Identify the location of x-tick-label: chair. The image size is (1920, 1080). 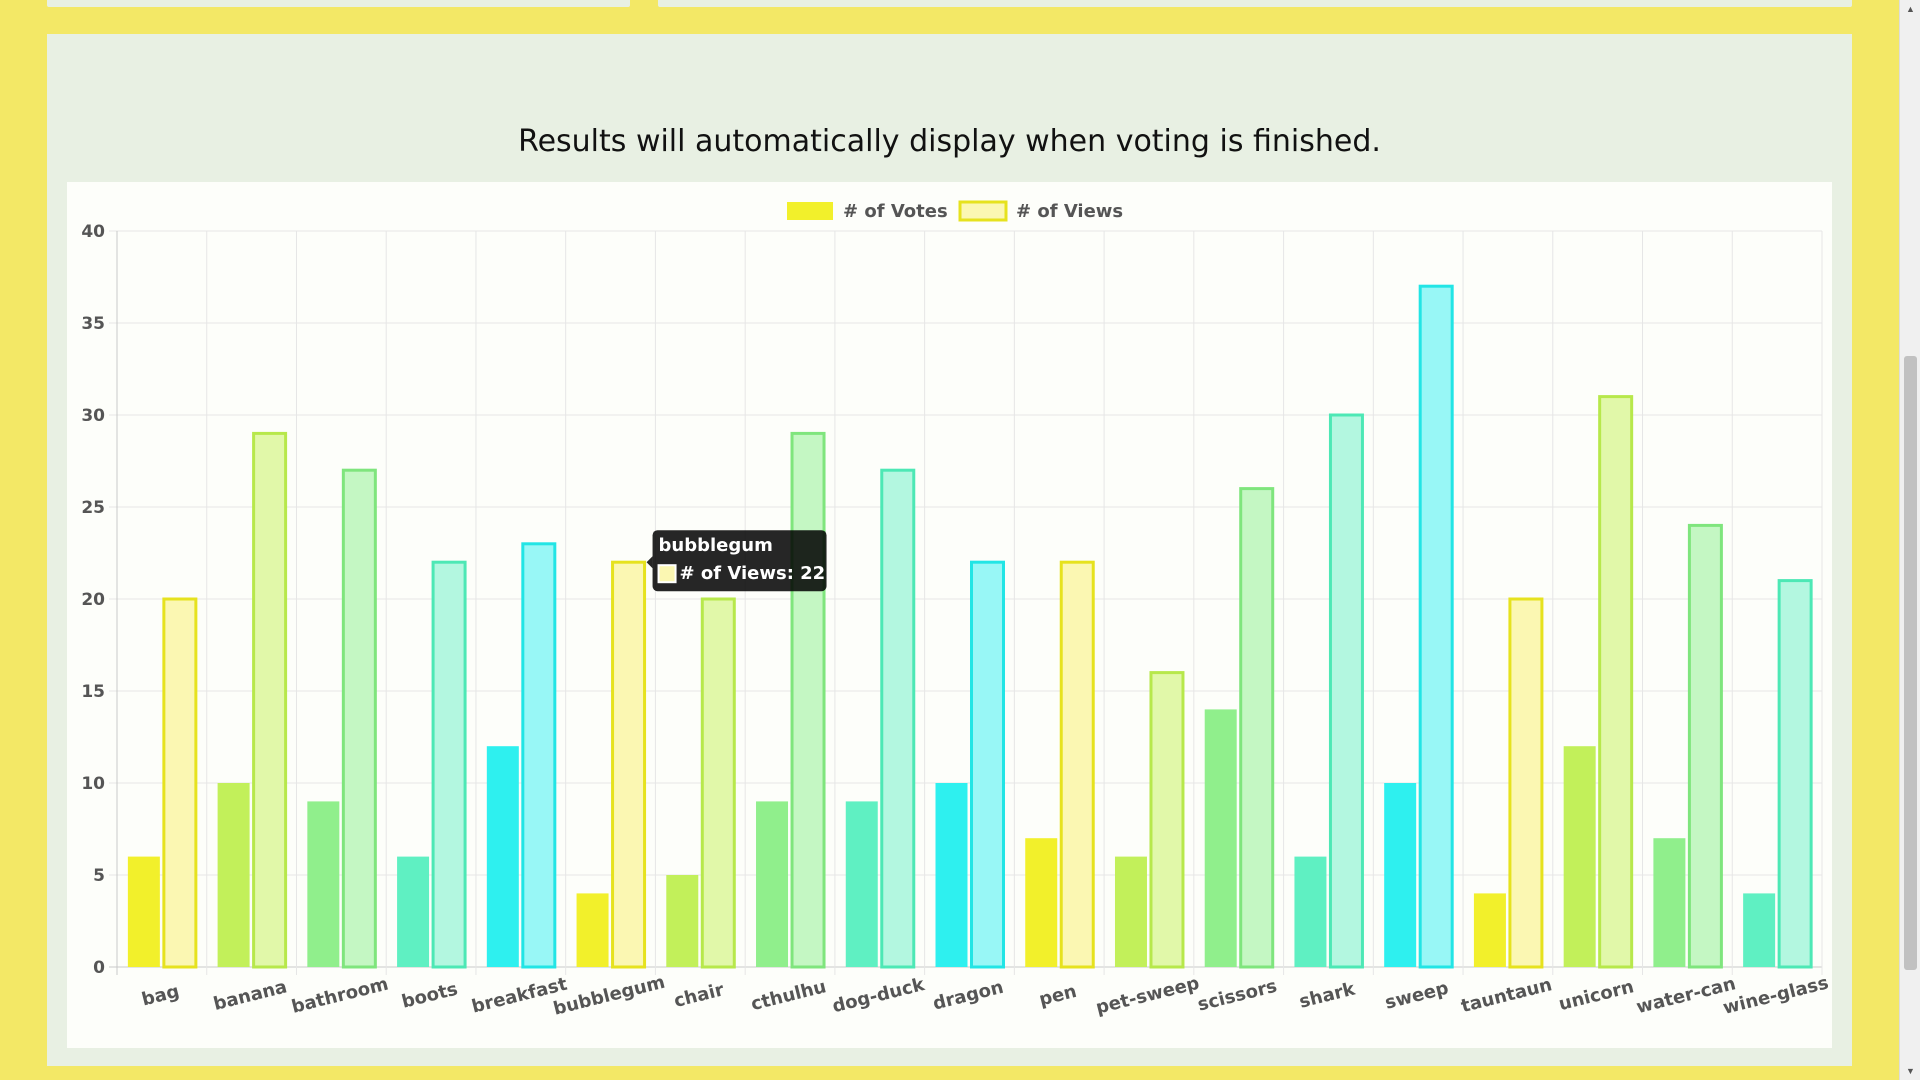
(699, 995).